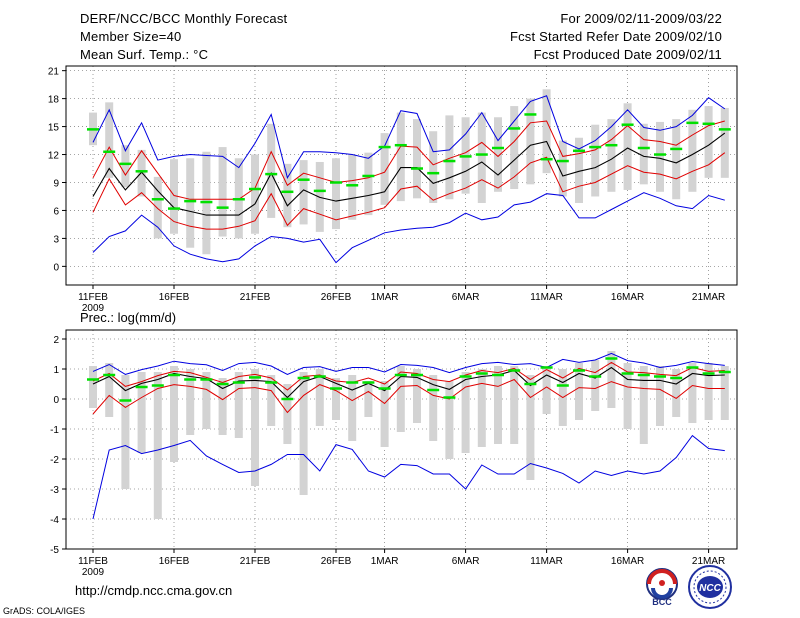 This screenshot has width=800, height=618. Describe the element at coordinates (56, 370) in the screenshot. I see `panel2-ytick-label: 1` at that location.